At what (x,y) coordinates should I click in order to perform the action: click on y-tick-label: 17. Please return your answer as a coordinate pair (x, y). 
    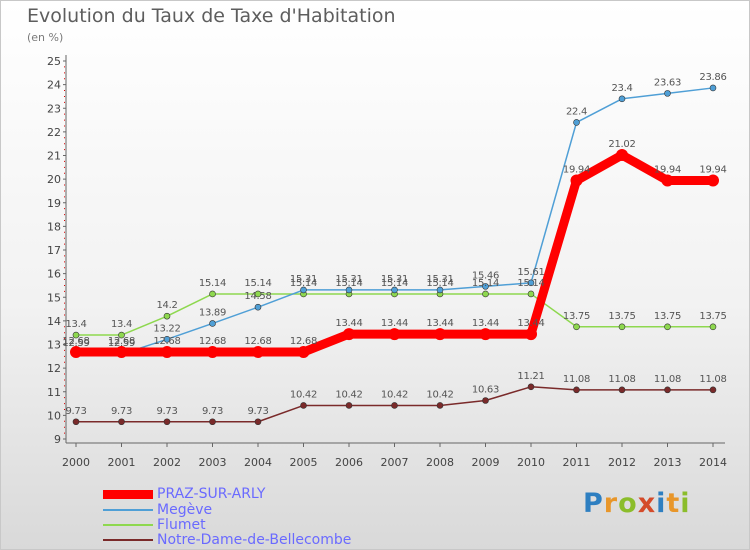
    Looking at the image, I should click on (54, 250).